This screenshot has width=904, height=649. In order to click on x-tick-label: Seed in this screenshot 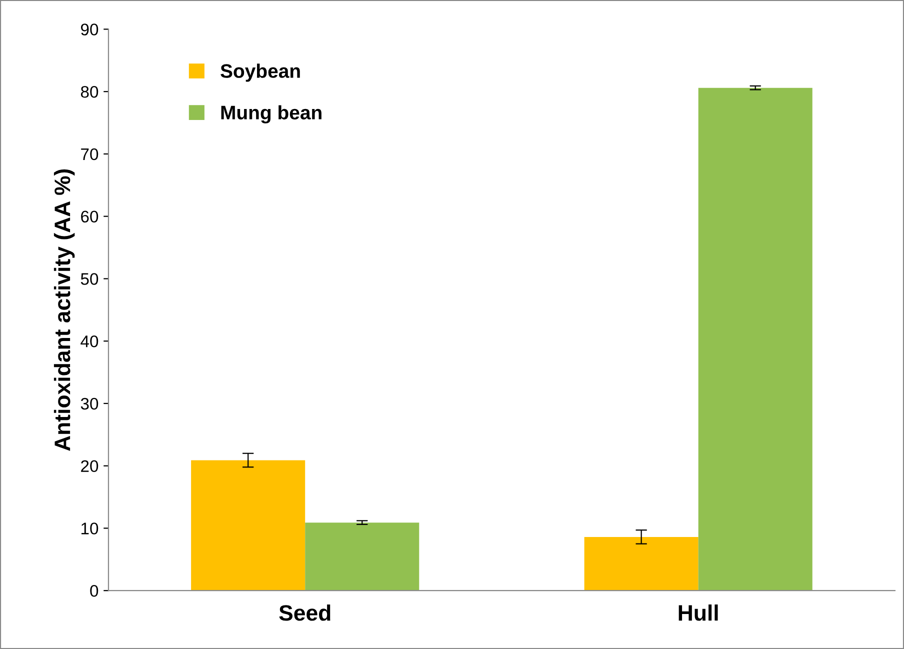, I will do `click(304, 612)`.